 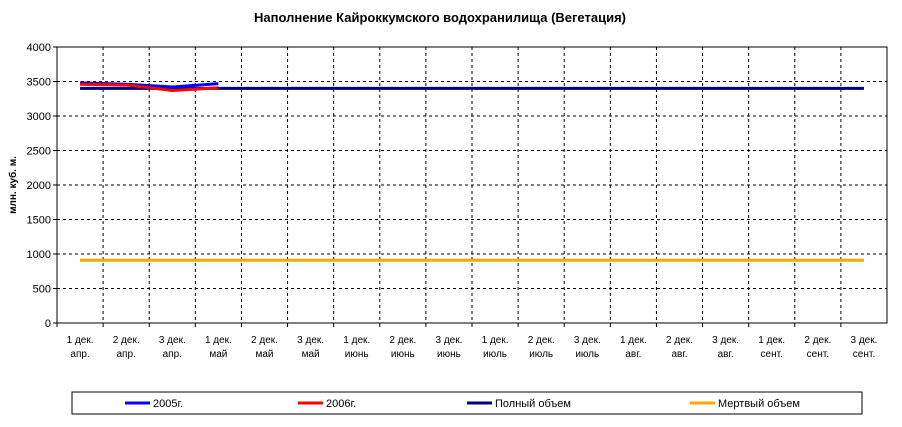 What do you see at coordinates (149, 87) in the screenshot?
I see `series-line` at bounding box center [149, 87].